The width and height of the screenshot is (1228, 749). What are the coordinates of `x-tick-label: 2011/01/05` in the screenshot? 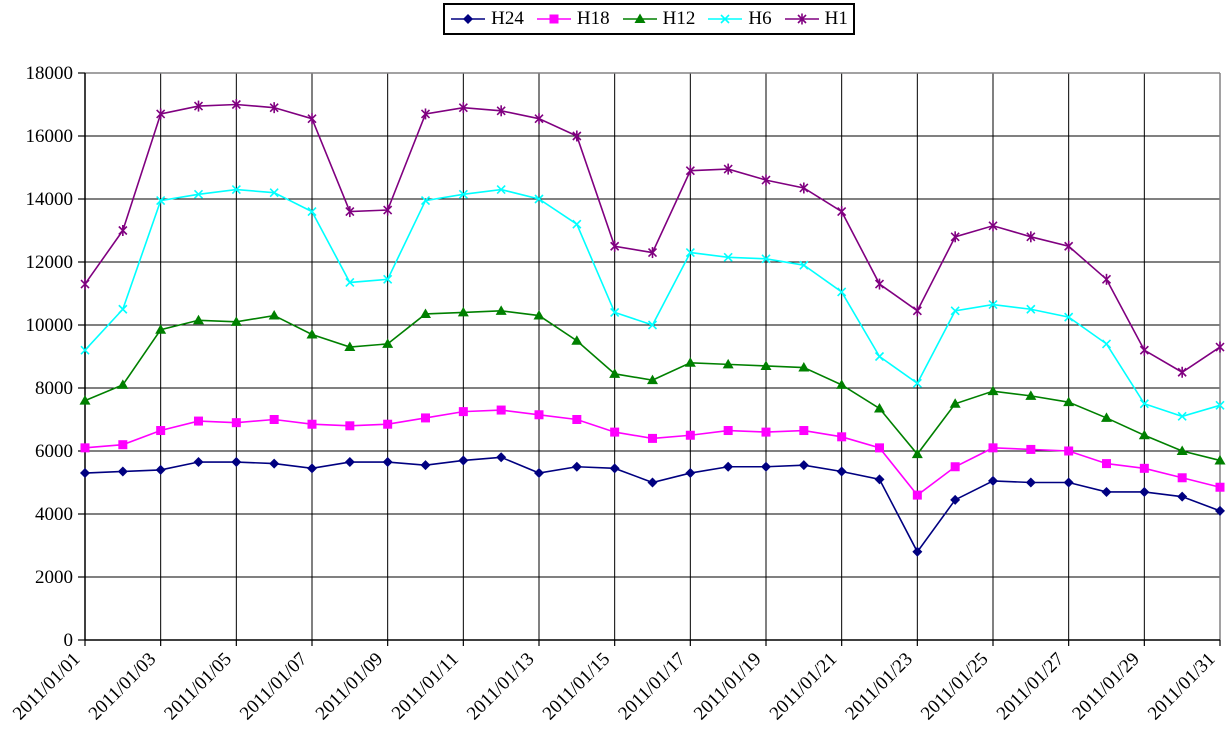 It's located at (198, 687).